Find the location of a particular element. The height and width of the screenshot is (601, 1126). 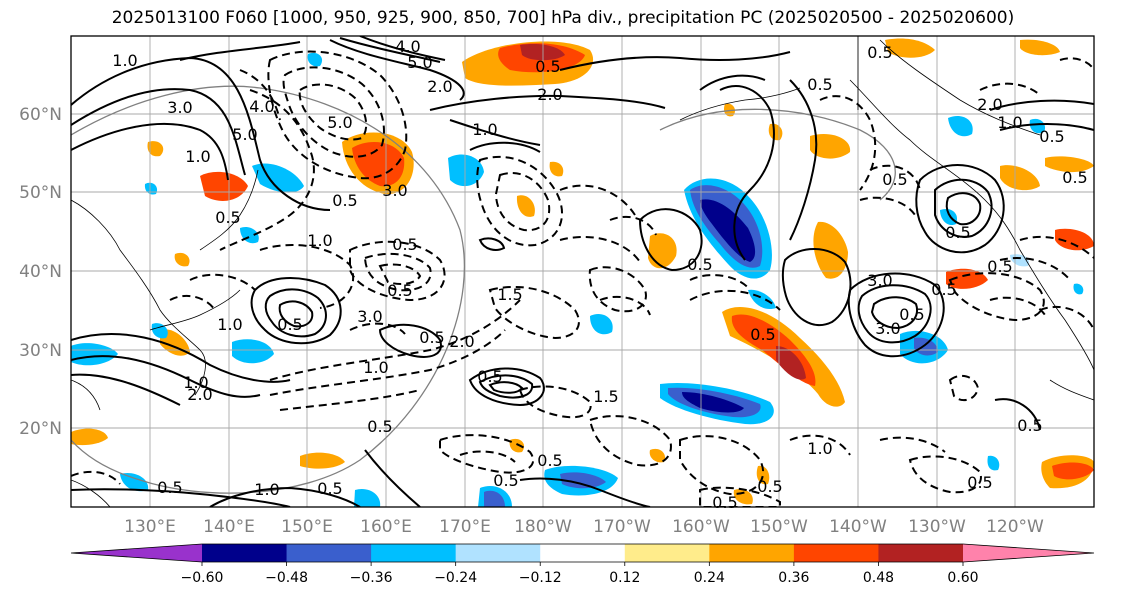

colorbar-tick-label: 0.48 is located at coordinates (878, 578).